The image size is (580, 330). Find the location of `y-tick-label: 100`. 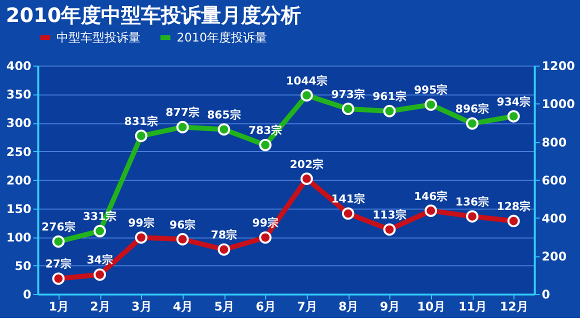

y-tick-label: 100 is located at coordinates (19, 237).